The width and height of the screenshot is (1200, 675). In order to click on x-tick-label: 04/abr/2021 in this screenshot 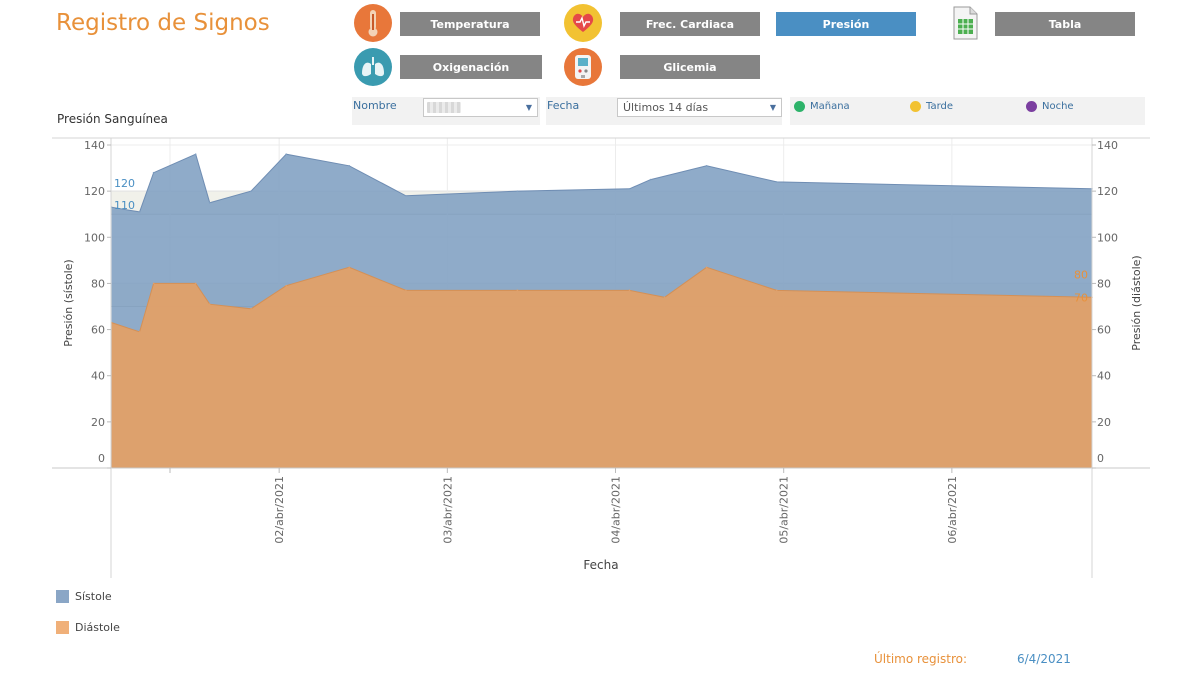, I will do `click(616, 510)`.